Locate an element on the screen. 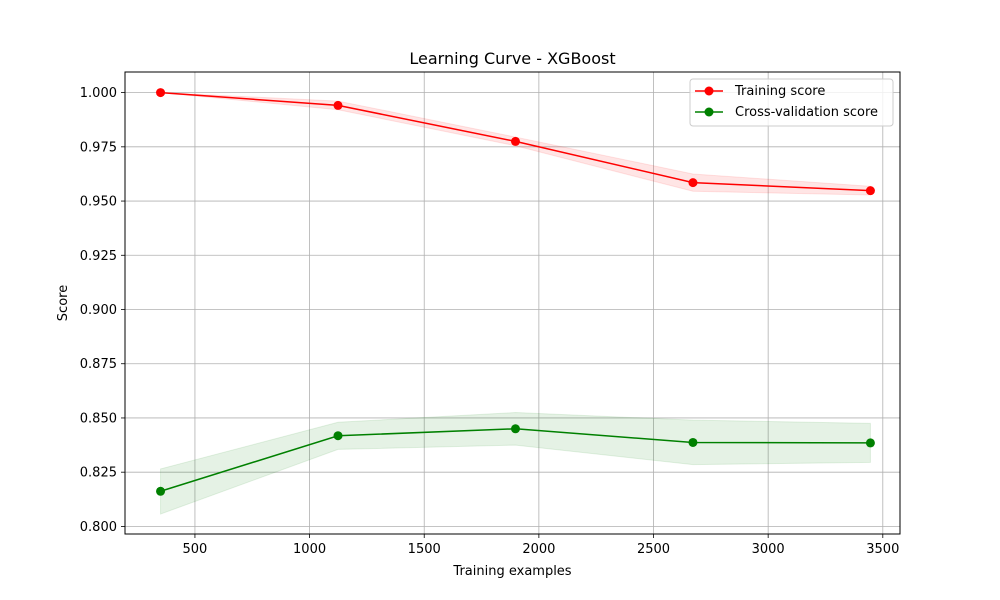 Image resolution: width=1000 pixels, height=600 pixels. y-tick-label: 0.925 is located at coordinates (98, 256).